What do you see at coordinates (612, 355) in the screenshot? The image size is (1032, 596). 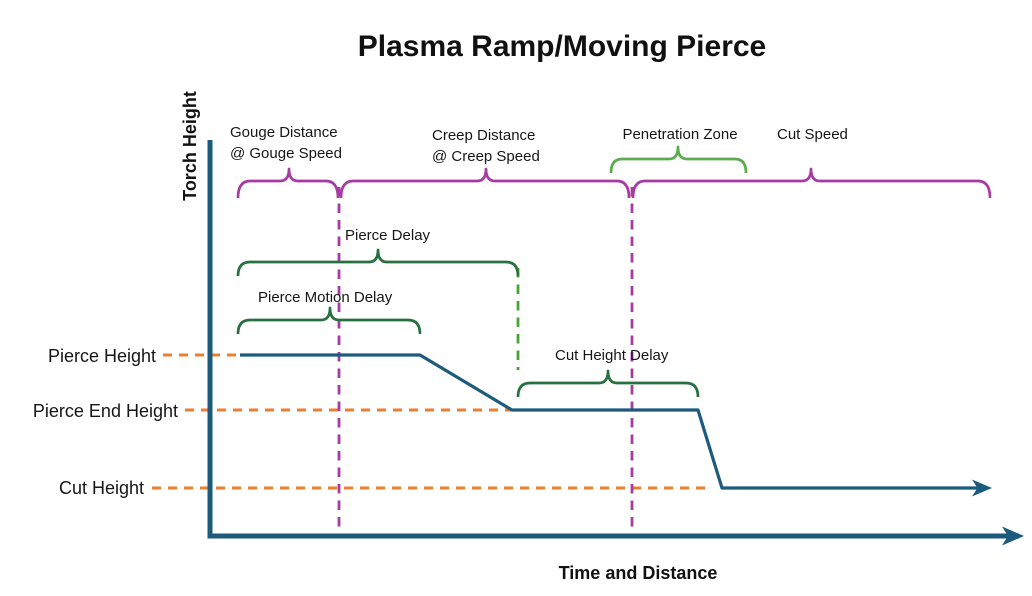 I see `cut-height-delay-label: Cut Height Delay` at bounding box center [612, 355].